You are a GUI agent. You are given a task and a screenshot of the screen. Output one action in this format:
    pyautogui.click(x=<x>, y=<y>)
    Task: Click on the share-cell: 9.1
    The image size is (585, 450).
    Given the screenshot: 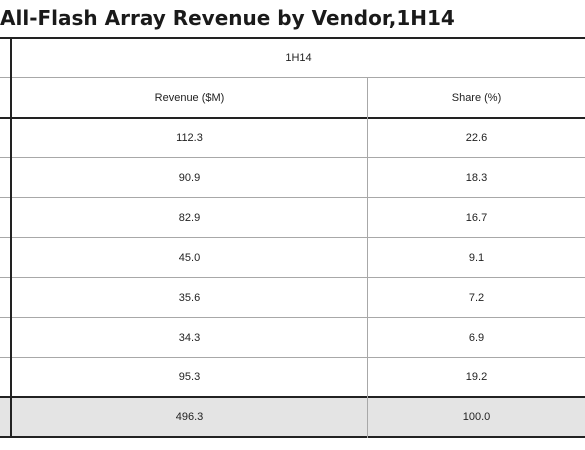 What is the action you would take?
    pyautogui.click(x=476, y=257)
    